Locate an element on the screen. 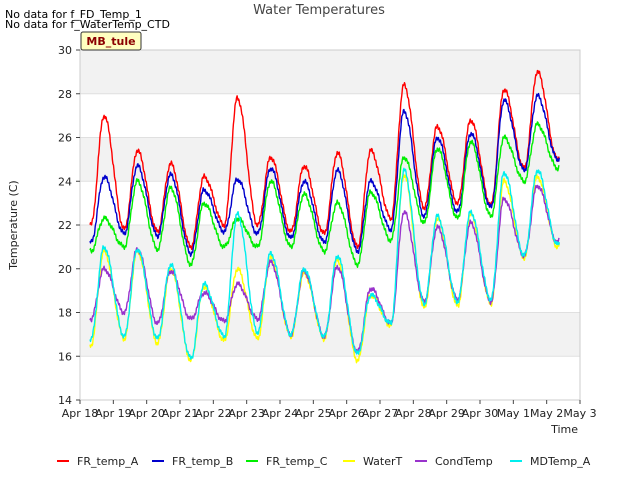 The height and width of the screenshot is (480, 640). y-tick-label: 16 is located at coordinates (65, 356).